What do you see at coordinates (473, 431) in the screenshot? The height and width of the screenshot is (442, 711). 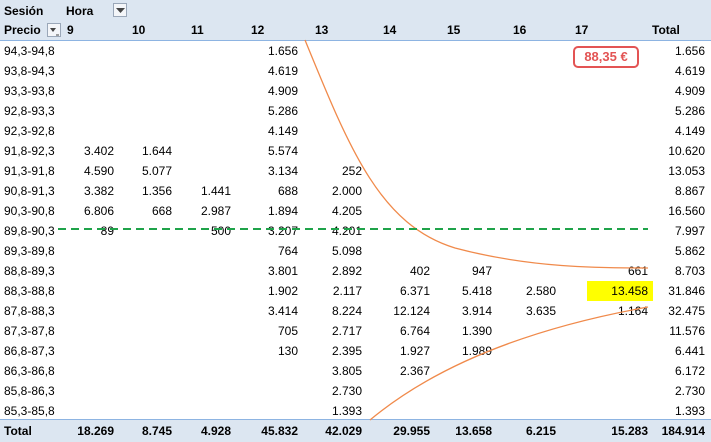 I see `column-total-cell: 13.658` at bounding box center [473, 431].